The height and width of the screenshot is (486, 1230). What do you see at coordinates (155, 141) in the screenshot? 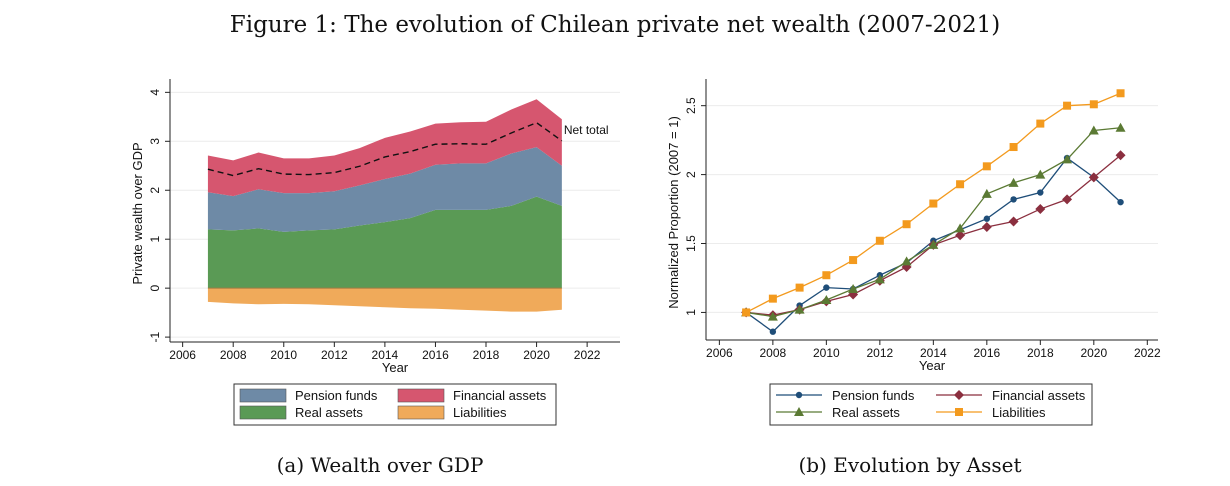
I see `y-tick-label: 3` at bounding box center [155, 141].